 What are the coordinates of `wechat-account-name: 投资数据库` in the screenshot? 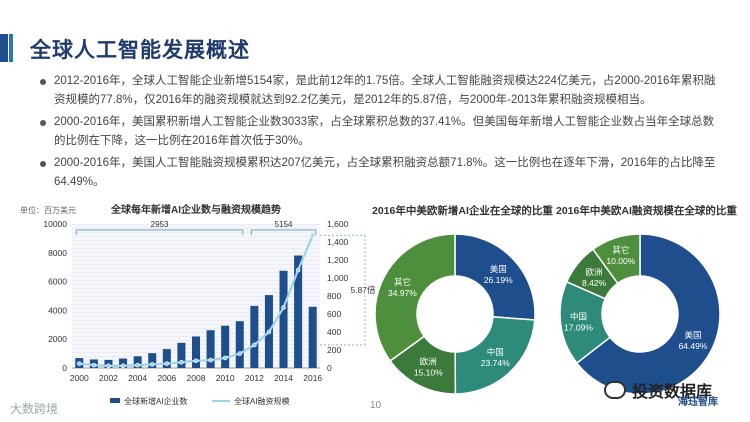 It's located at (672, 392).